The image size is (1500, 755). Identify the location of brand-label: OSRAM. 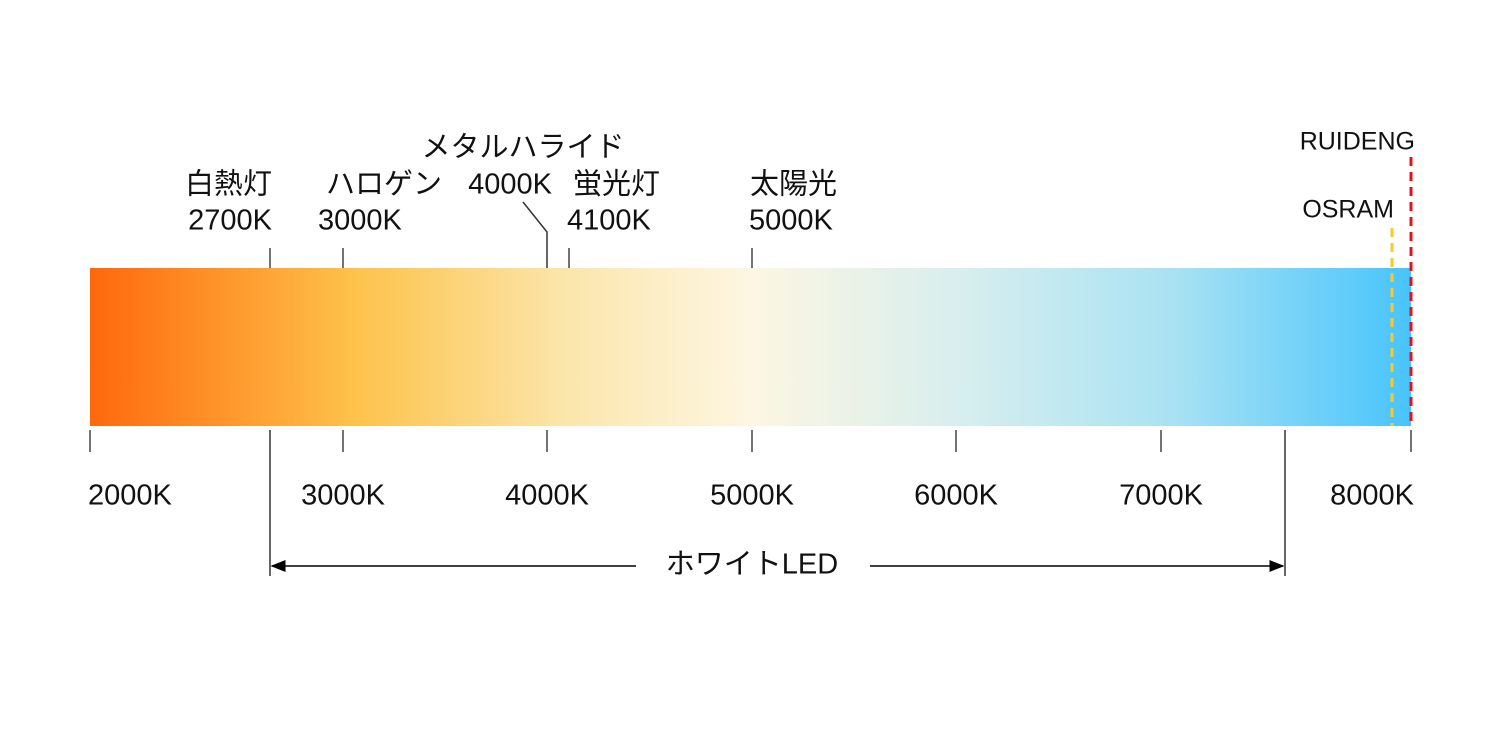
(1348, 210).